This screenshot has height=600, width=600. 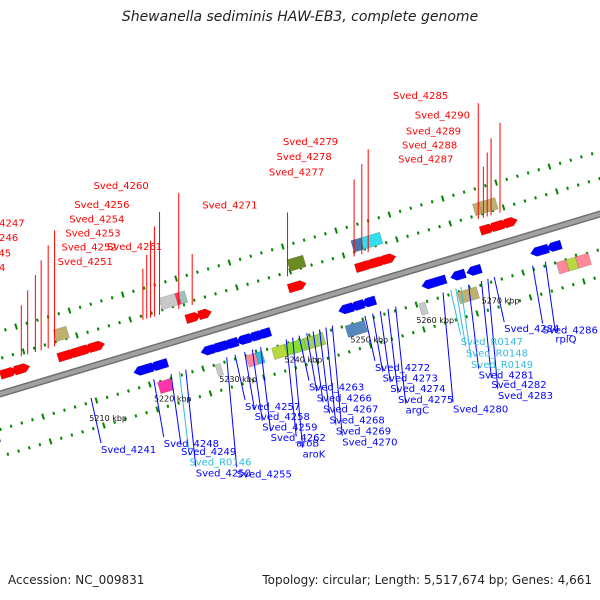 What do you see at coordinates (2, 268) in the screenshot?
I see `gene-label: Sved_4244` at bounding box center [2, 268].